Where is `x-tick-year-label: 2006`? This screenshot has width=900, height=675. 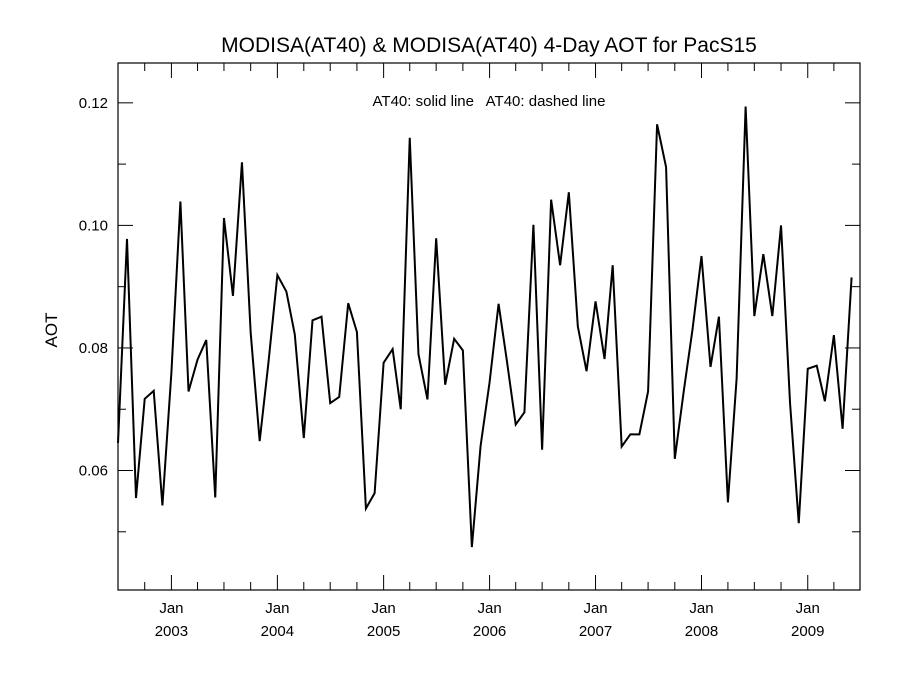
x-tick-year-label: 2006 is located at coordinates (489, 631).